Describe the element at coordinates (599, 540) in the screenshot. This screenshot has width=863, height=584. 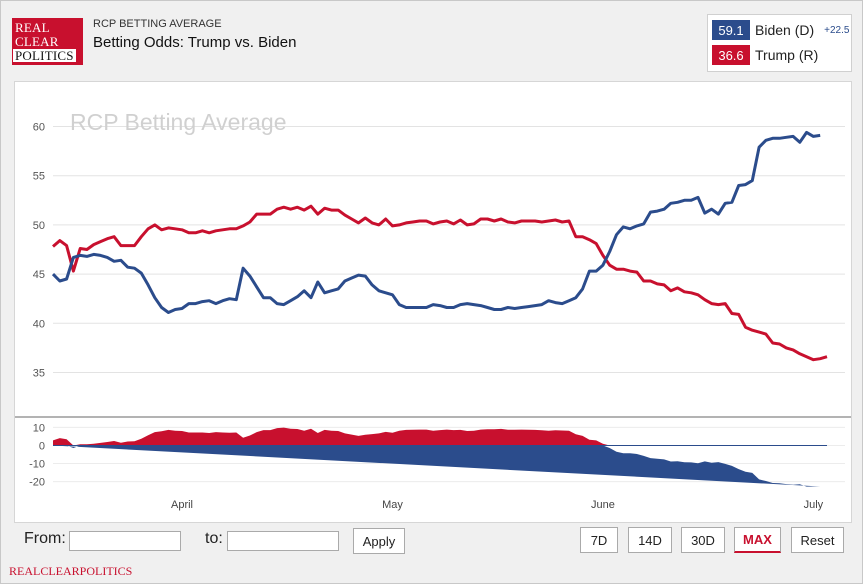
I see `range-7d-button: 7D` at that location.